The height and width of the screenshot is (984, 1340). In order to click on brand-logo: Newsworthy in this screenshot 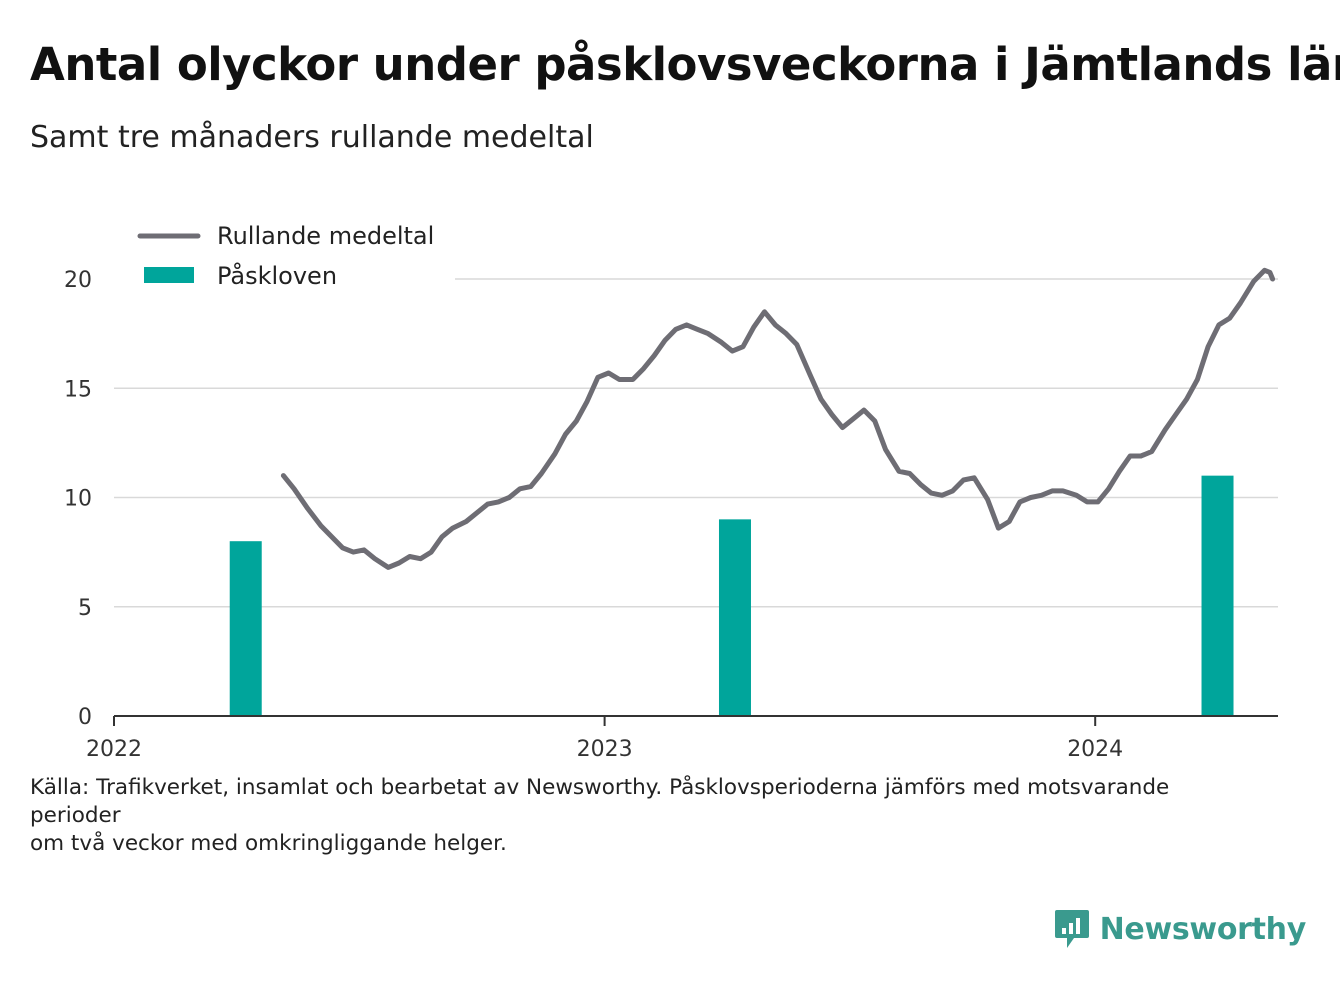, I will do `click(1180, 929)`.